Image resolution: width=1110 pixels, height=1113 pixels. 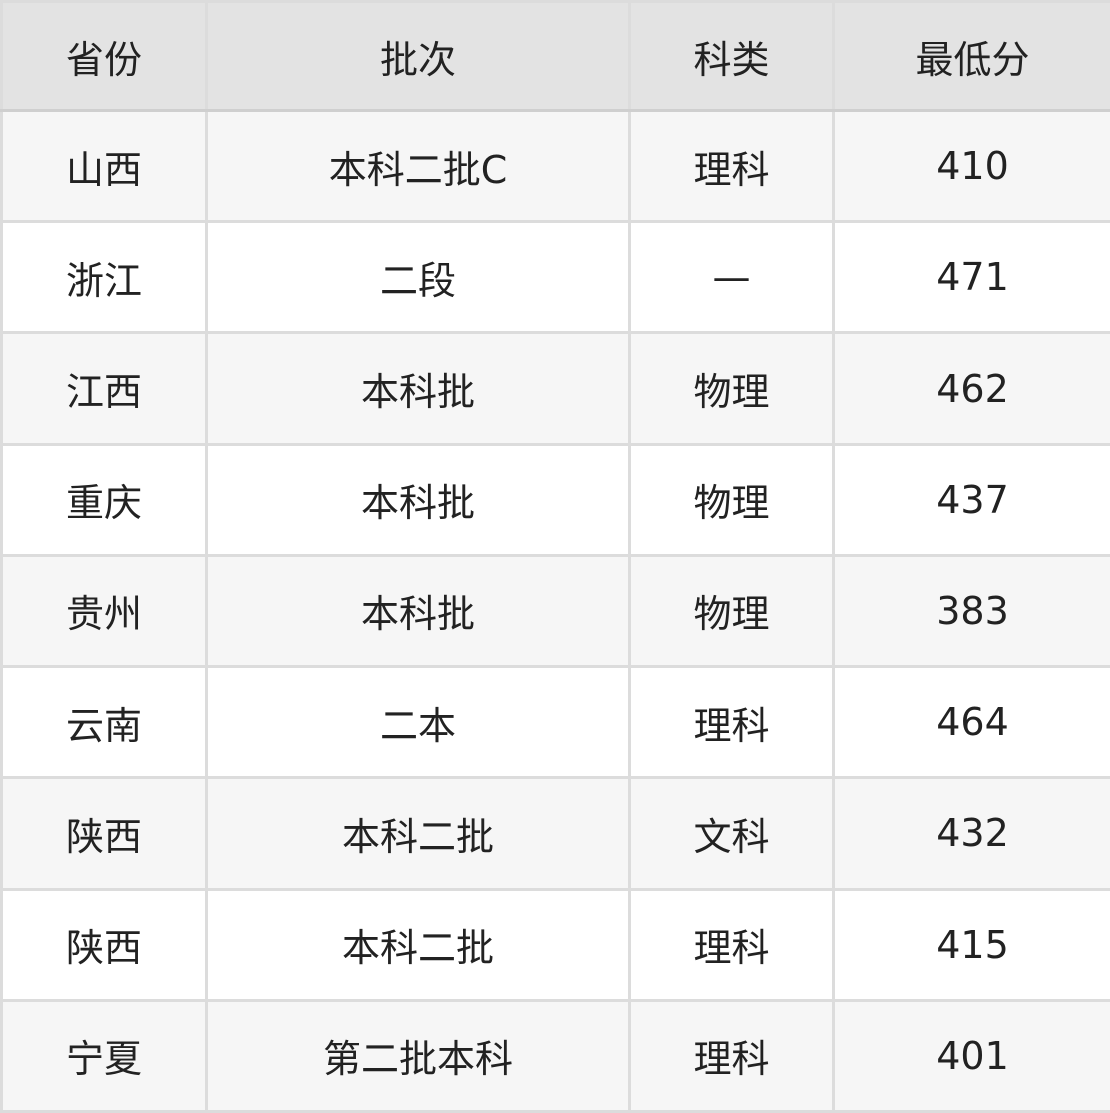 What do you see at coordinates (731, 56) in the screenshot?
I see `header-category: 科类` at bounding box center [731, 56].